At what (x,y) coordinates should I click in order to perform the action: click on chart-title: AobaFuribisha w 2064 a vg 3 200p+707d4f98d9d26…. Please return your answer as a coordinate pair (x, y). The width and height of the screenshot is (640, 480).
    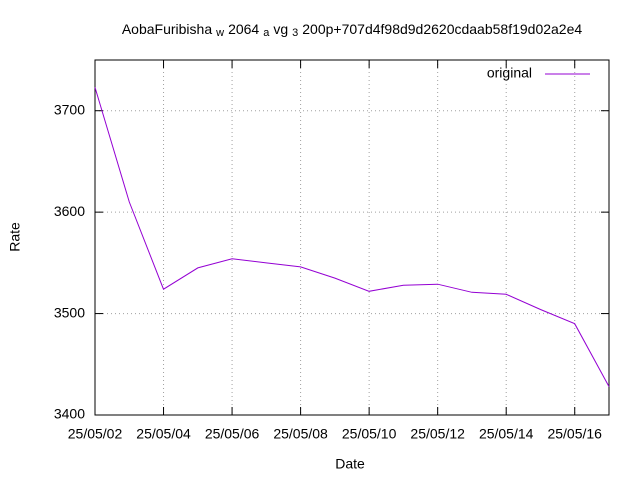
    Looking at the image, I should click on (352, 30).